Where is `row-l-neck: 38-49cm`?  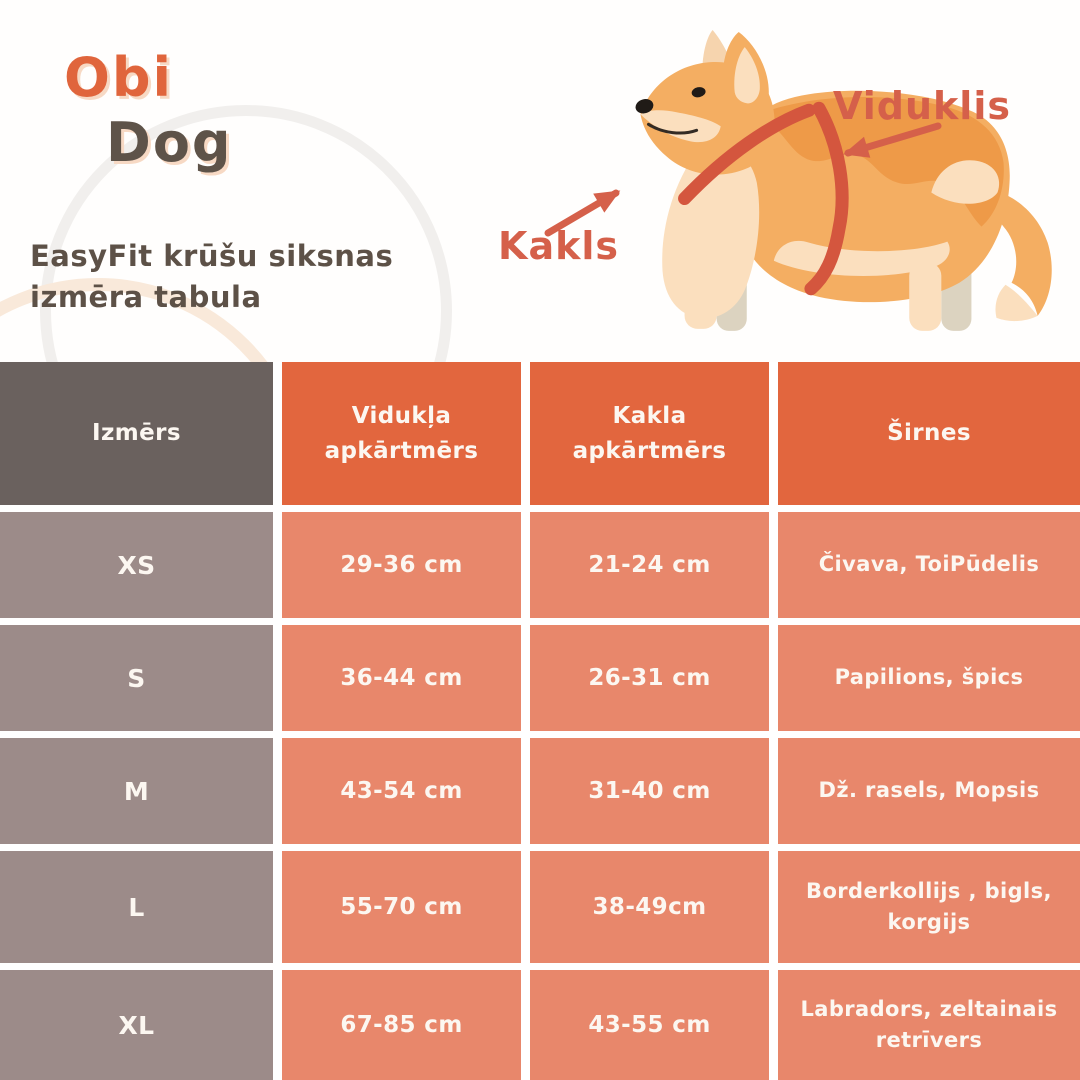
row-l-neck: 38-49cm is located at coordinates (649, 907).